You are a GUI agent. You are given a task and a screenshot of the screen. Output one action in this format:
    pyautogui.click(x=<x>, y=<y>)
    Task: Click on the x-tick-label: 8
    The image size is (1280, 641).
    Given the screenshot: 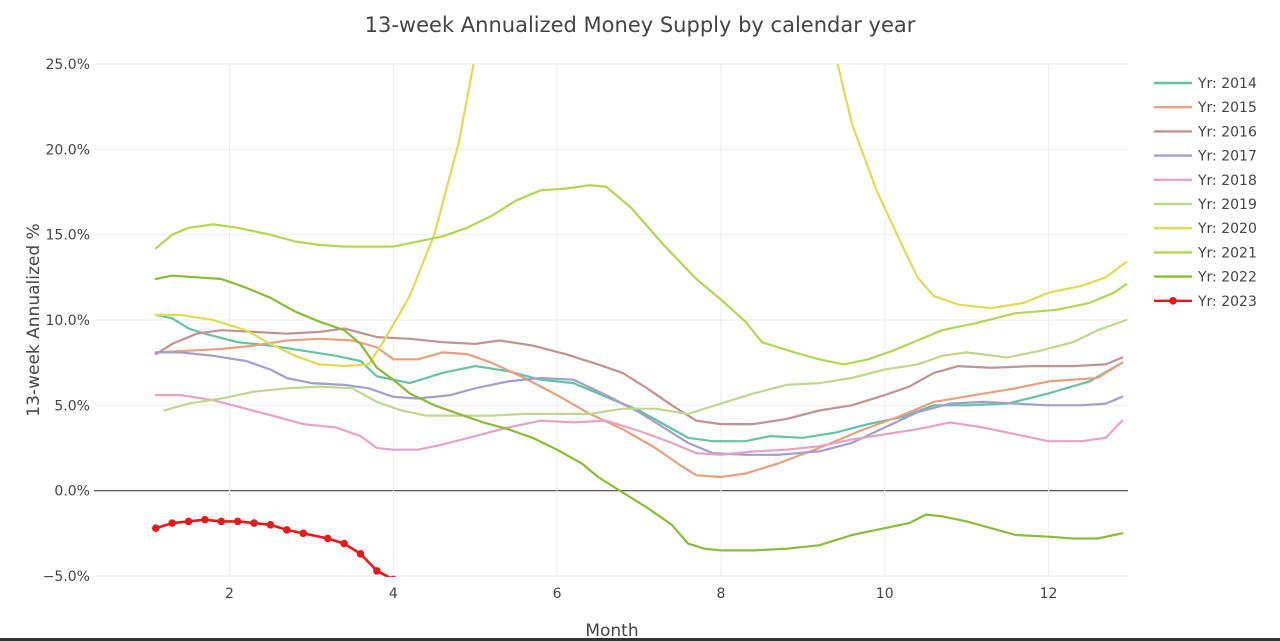 What is the action you would take?
    pyautogui.click(x=720, y=594)
    